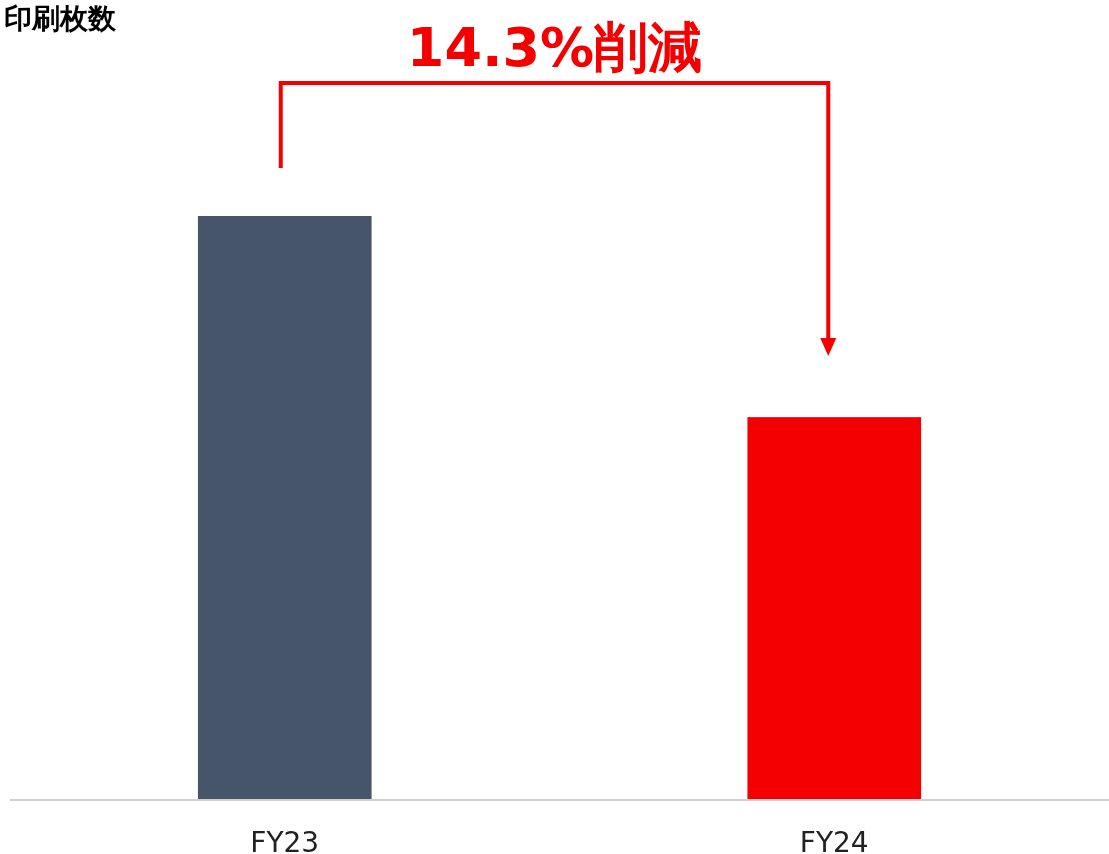 The height and width of the screenshot is (854, 1109). What do you see at coordinates (554, 47) in the screenshot?
I see `text: 14.3%削減` at bounding box center [554, 47].